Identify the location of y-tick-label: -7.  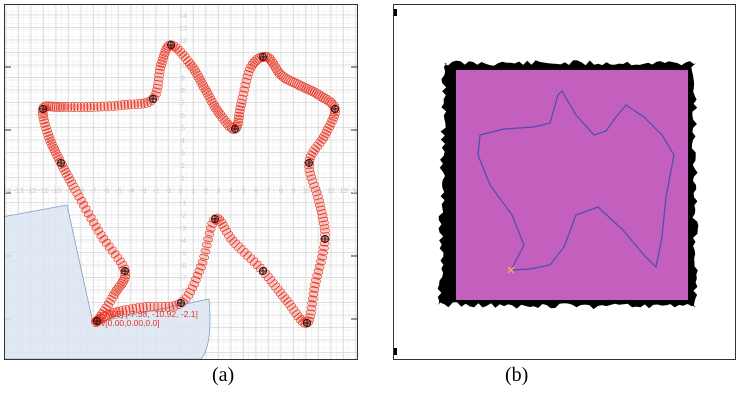
(183, 279).